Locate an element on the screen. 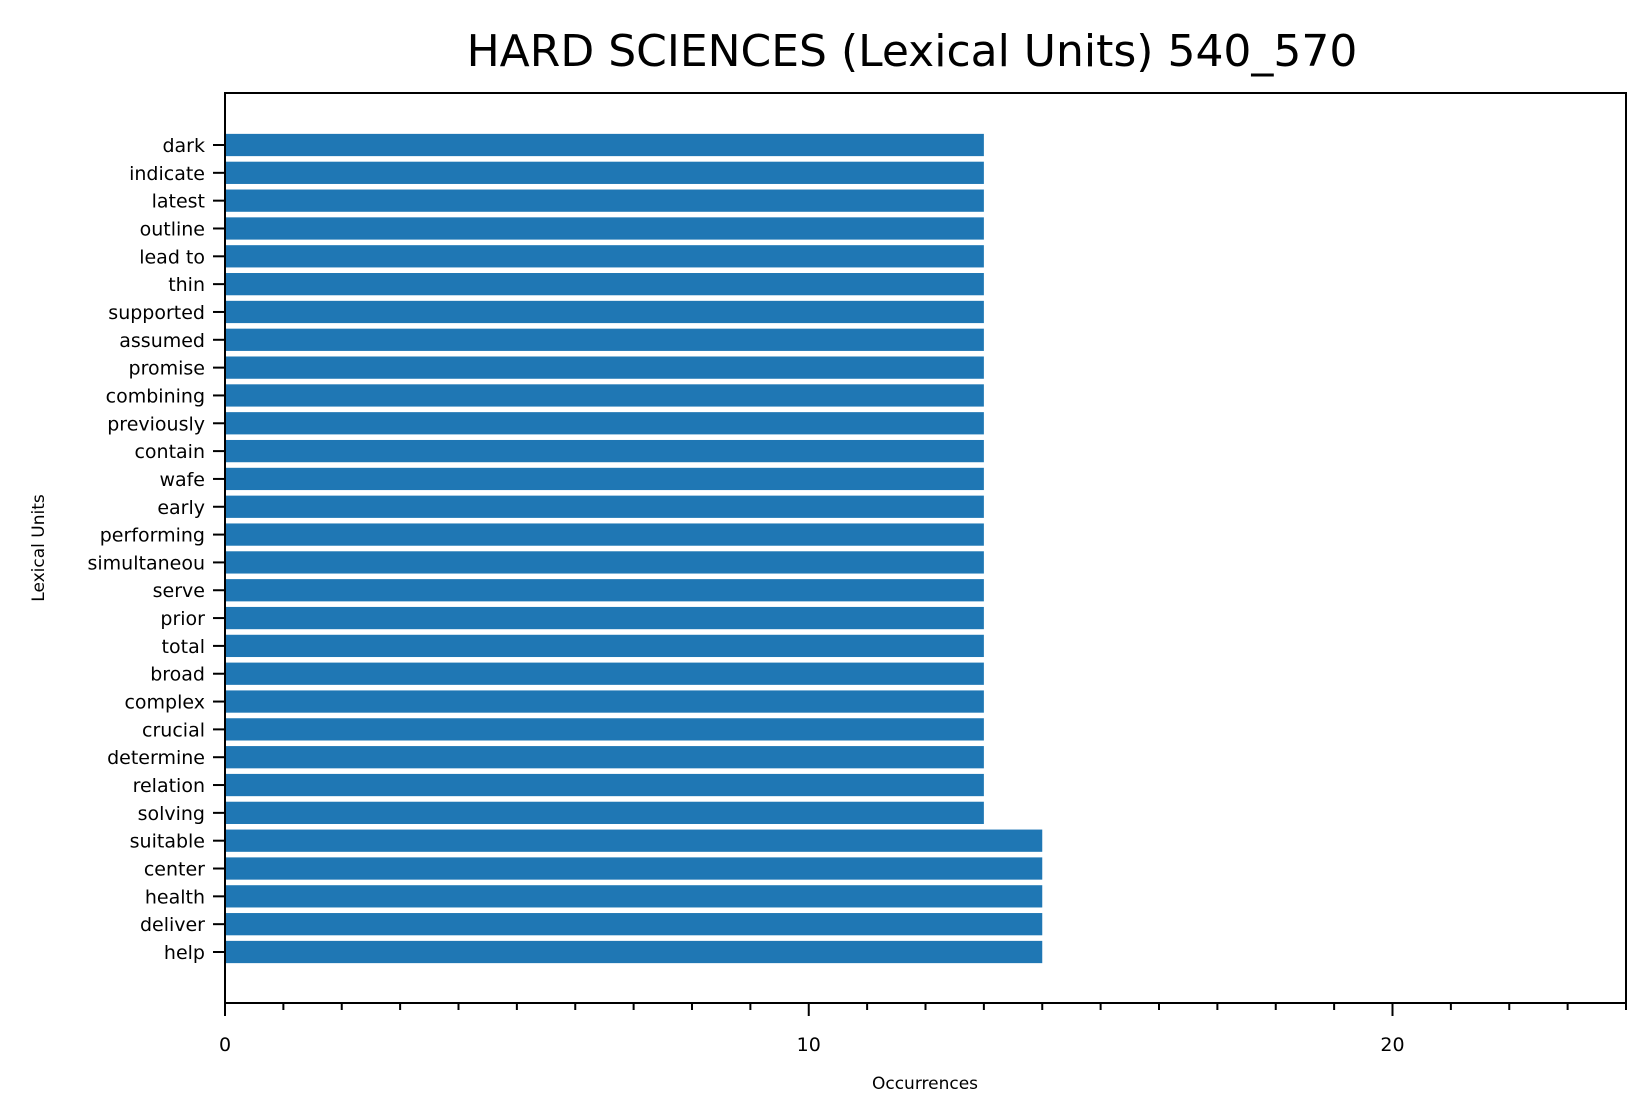 Image resolution: width=1649 pixels, height=1118 pixels. bar-relation is located at coordinates (604, 785).